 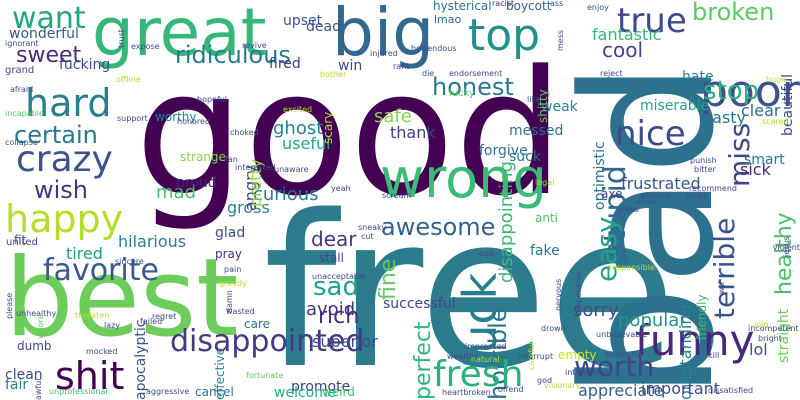 I want to click on word-92: clean, so click(x=24, y=375).